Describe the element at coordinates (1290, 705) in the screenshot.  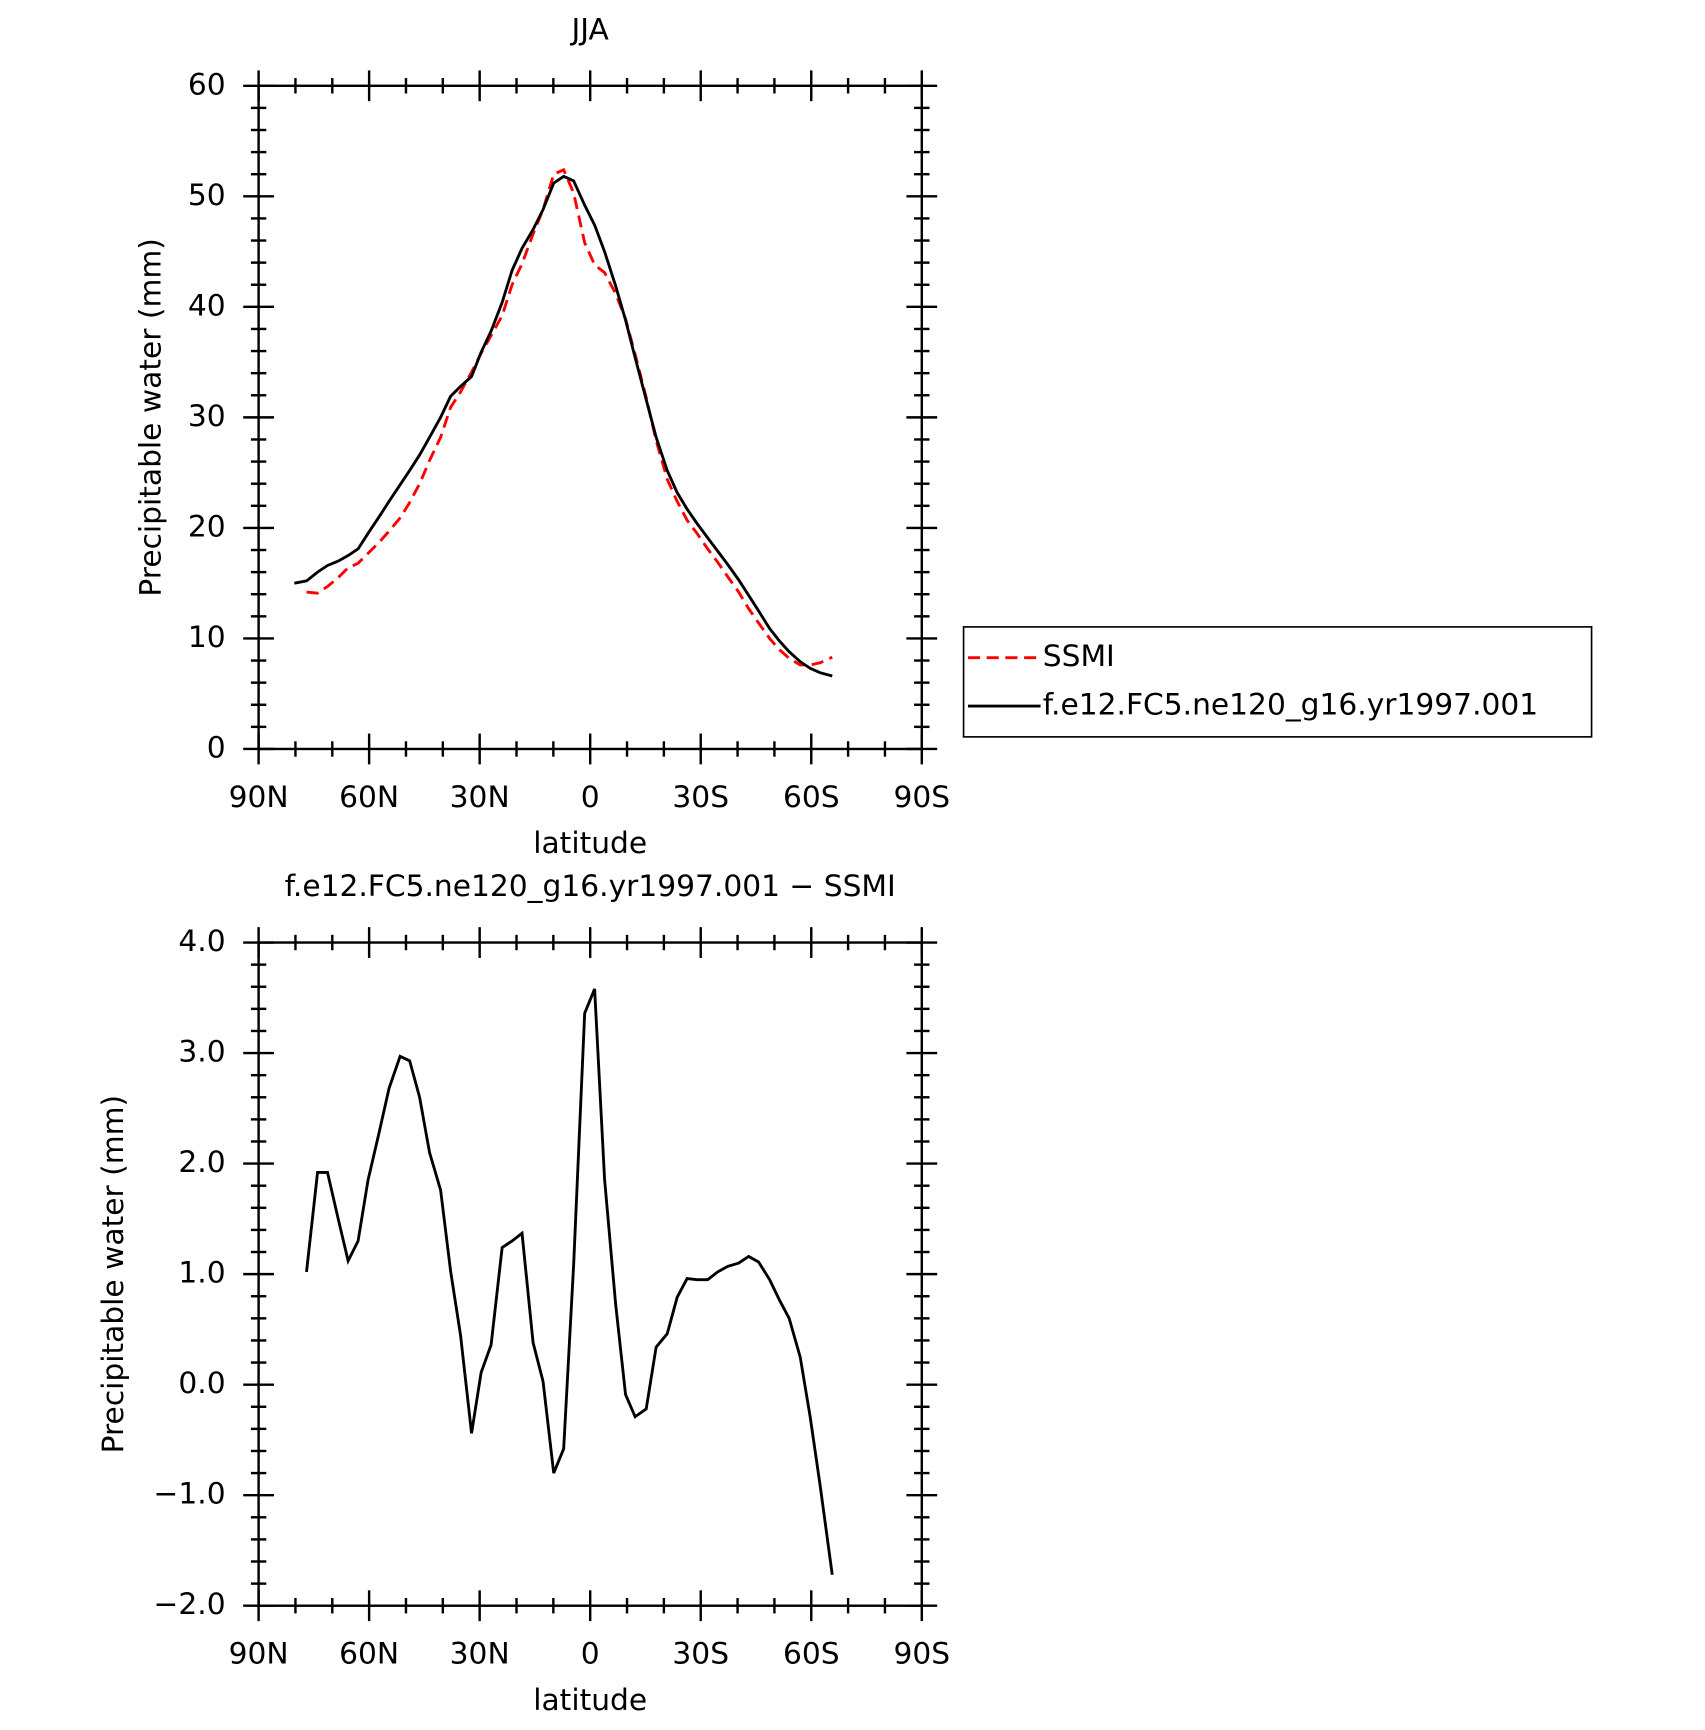
I see `legend-label: f.e12.FC5.ne120_g16.yr1997.001` at that location.